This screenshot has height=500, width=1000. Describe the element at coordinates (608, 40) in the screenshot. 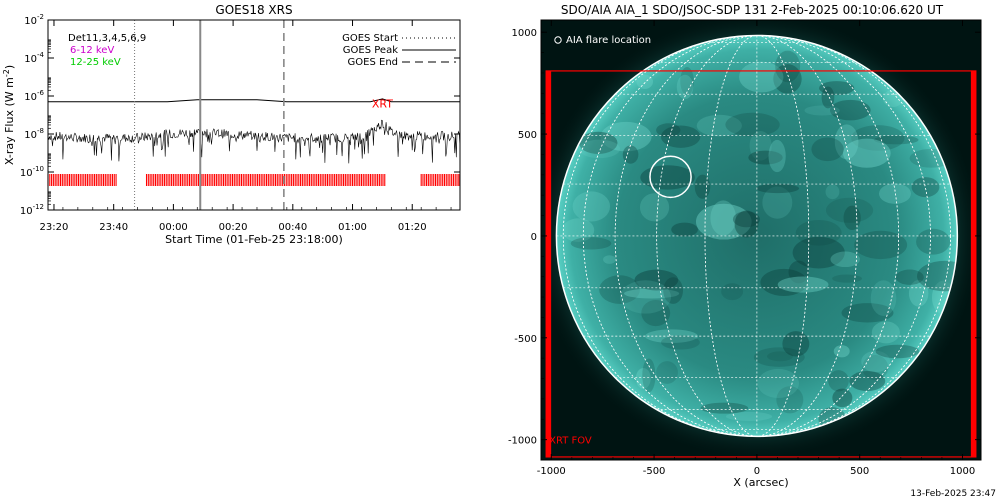

I see `flare-legend-label: AIA flare location` at that location.